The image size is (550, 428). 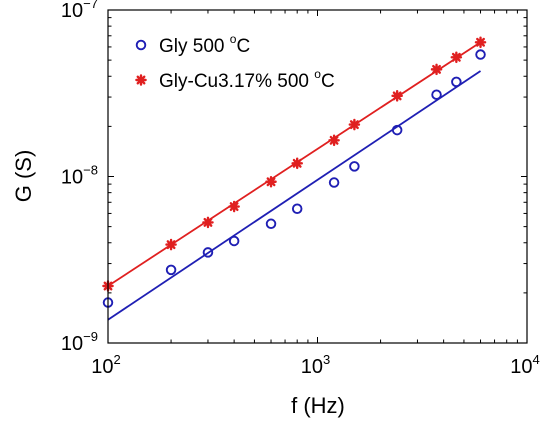 I want to click on y-tick-label: 10⁻⁹, so click(x=79, y=342).